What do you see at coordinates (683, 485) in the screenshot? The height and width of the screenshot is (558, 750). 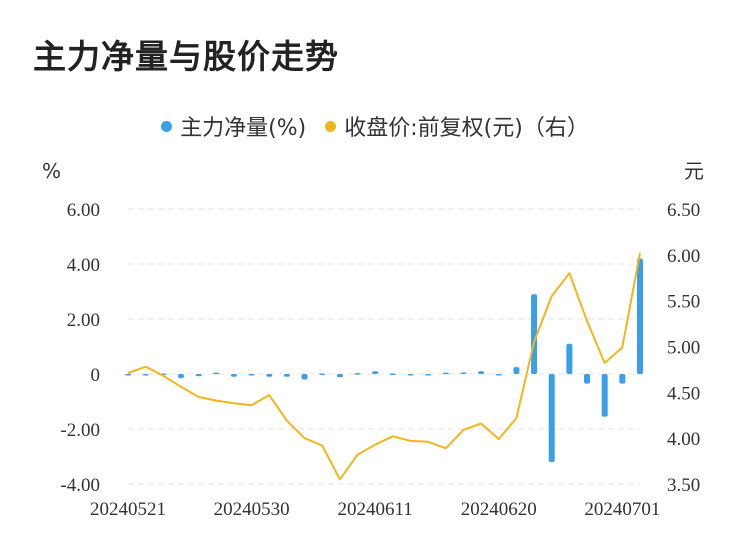 I see `right-tick-label: 3.50` at bounding box center [683, 485].